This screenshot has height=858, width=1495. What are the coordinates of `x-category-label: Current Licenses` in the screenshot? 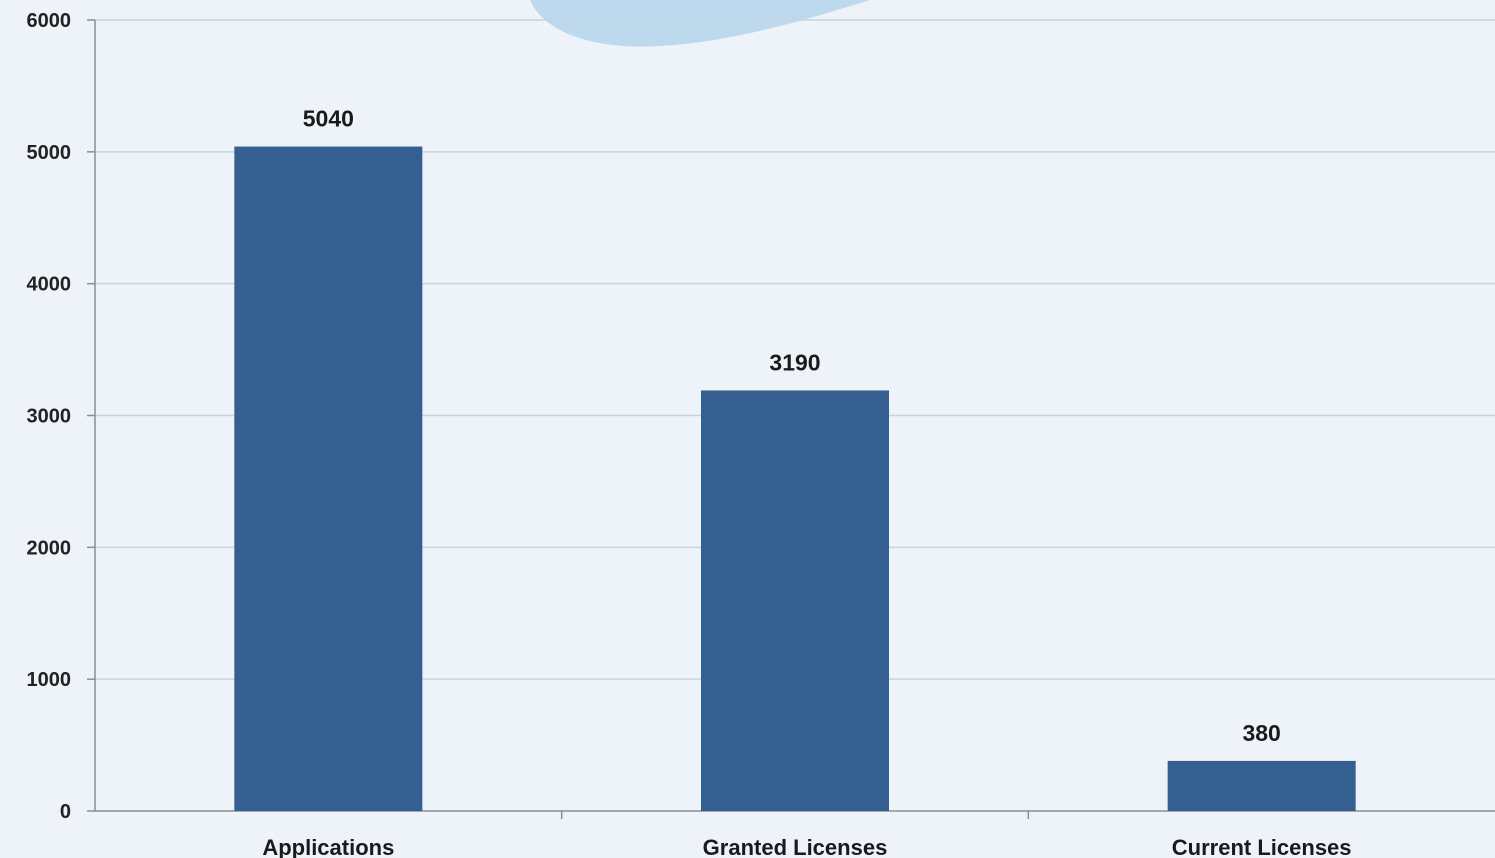 It's located at (1262, 846).